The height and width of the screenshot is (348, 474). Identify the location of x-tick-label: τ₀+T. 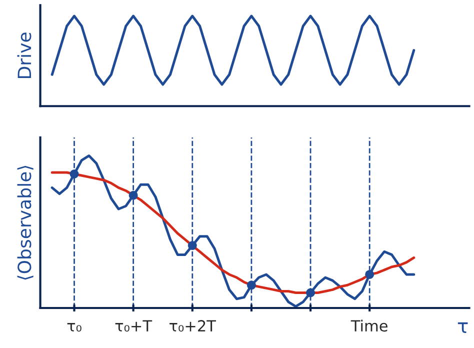
(133, 326).